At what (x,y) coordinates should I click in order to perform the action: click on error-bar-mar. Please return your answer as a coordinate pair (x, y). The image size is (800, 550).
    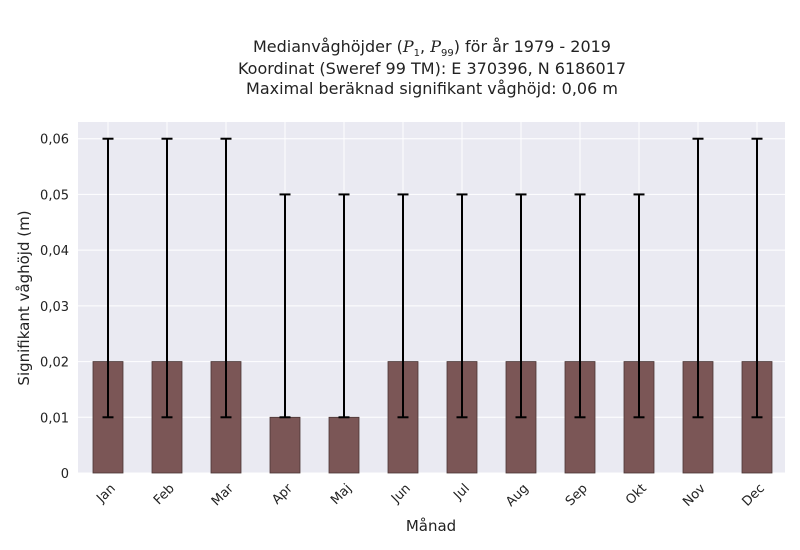
    Looking at the image, I should click on (226, 278).